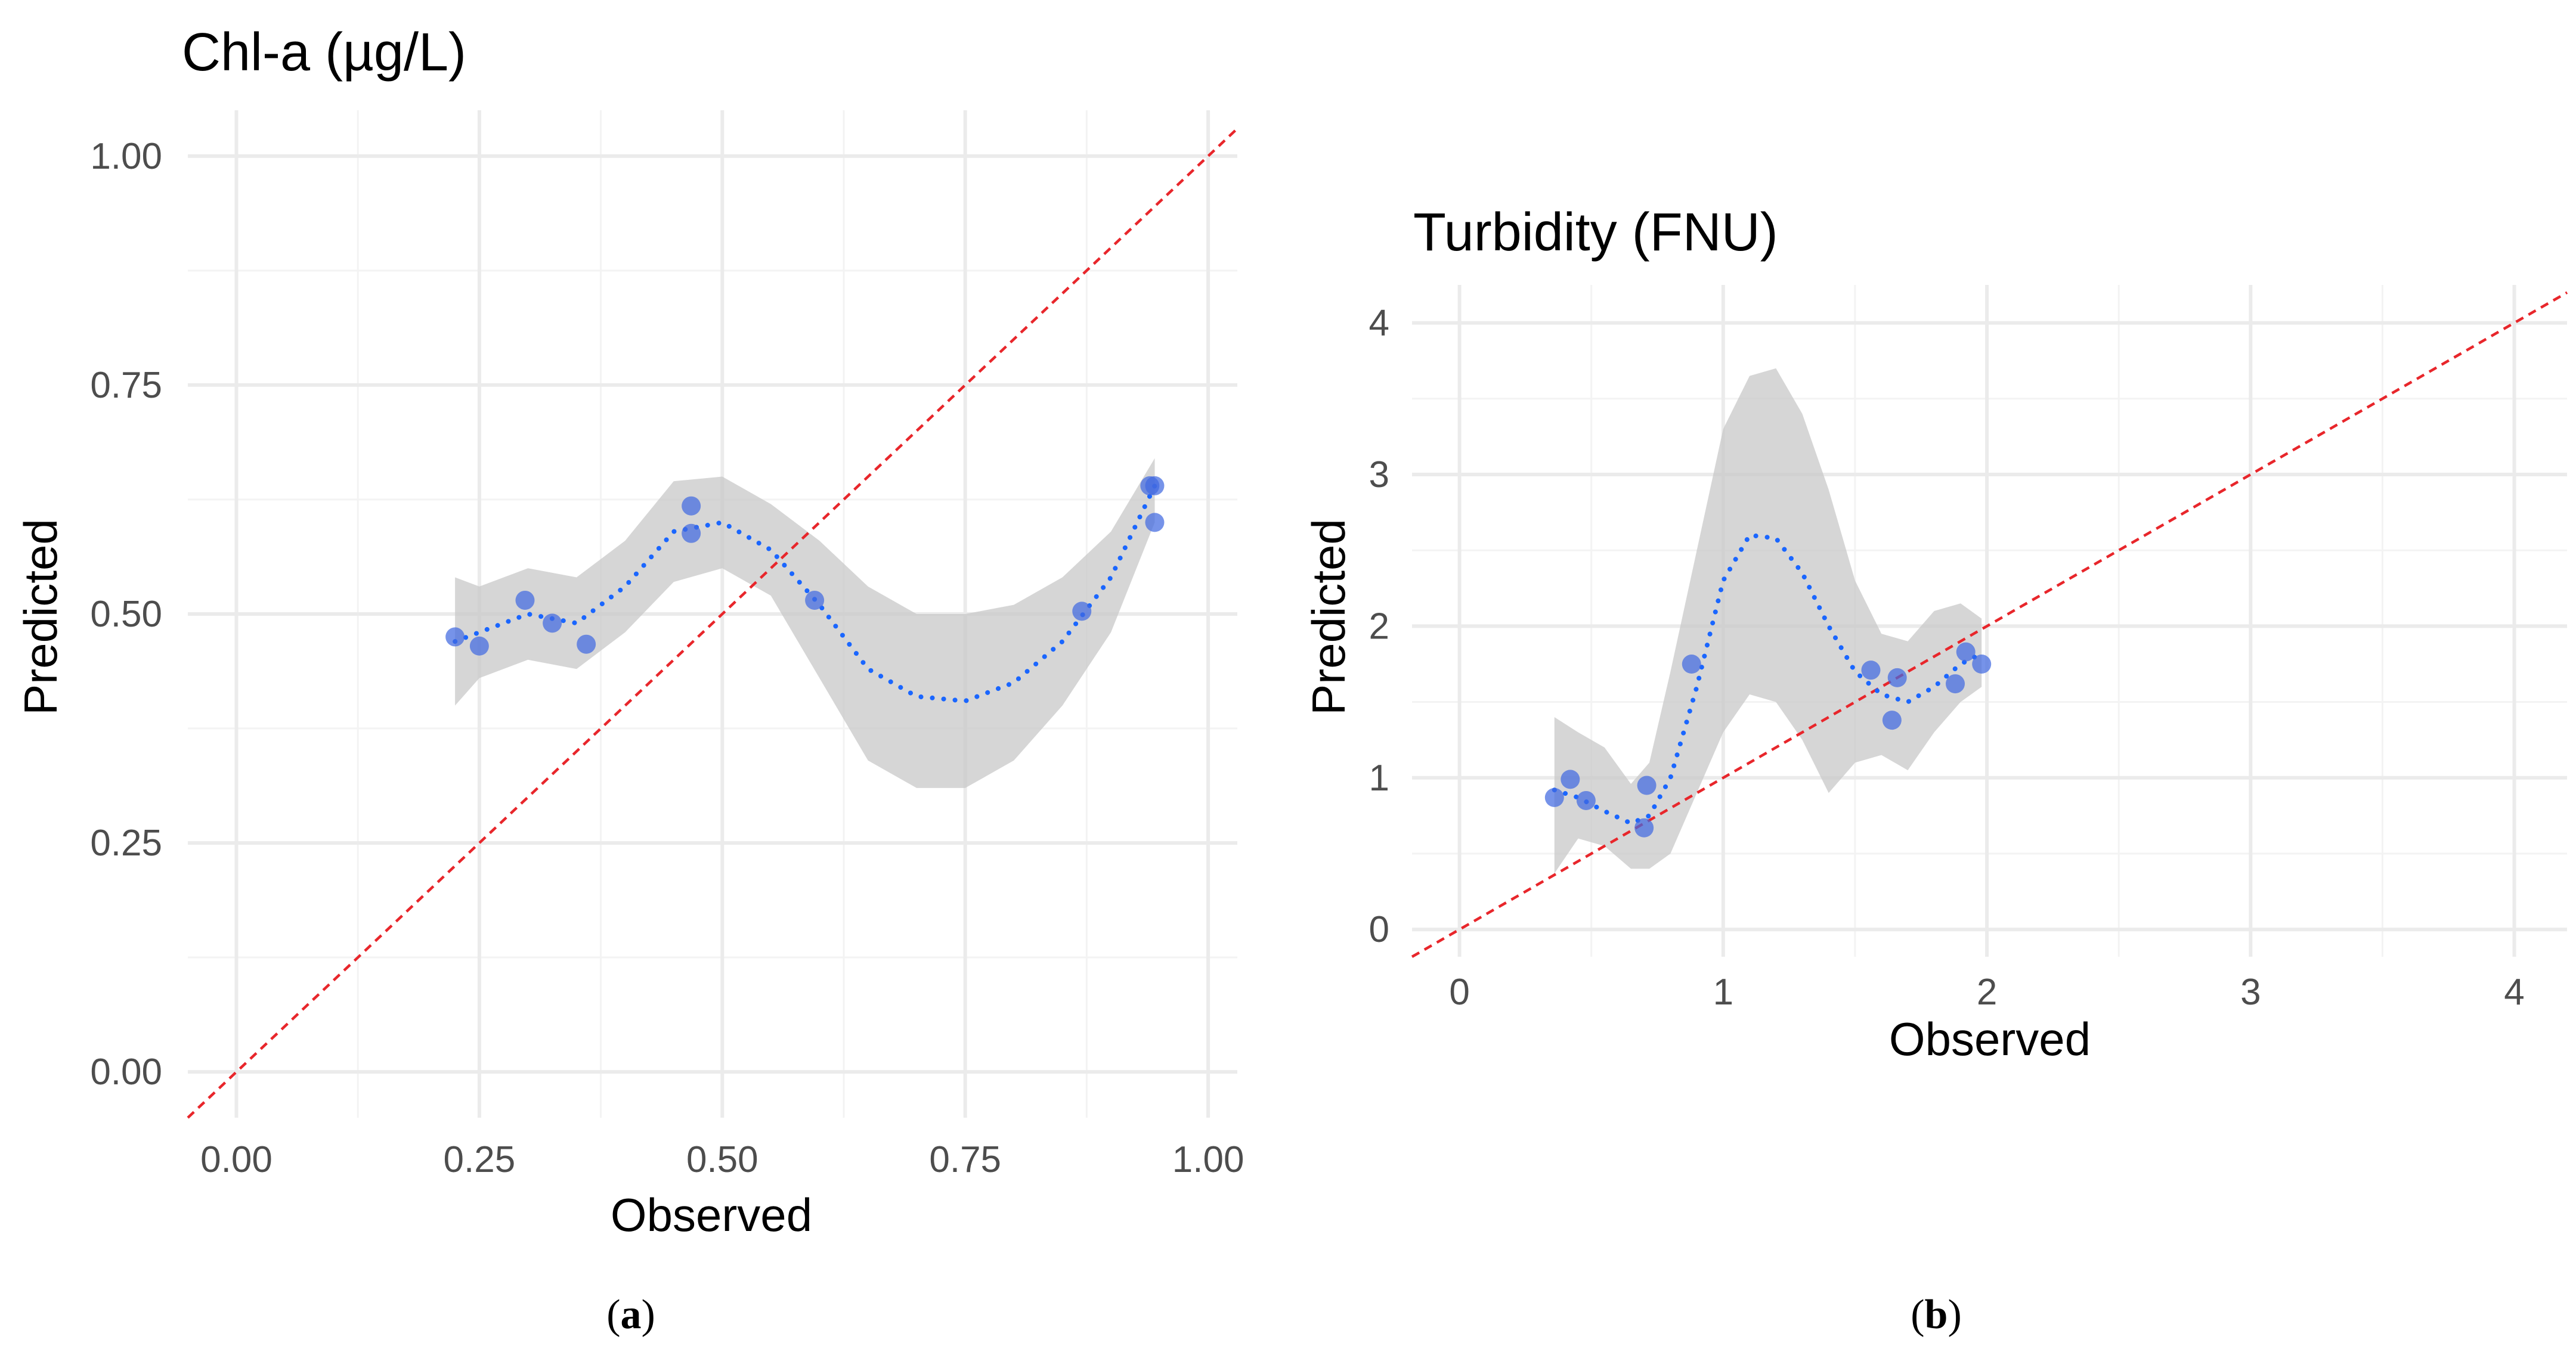  Describe the element at coordinates (1459, 992) in the screenshot. I see `x-tick-label: 0` at that location.